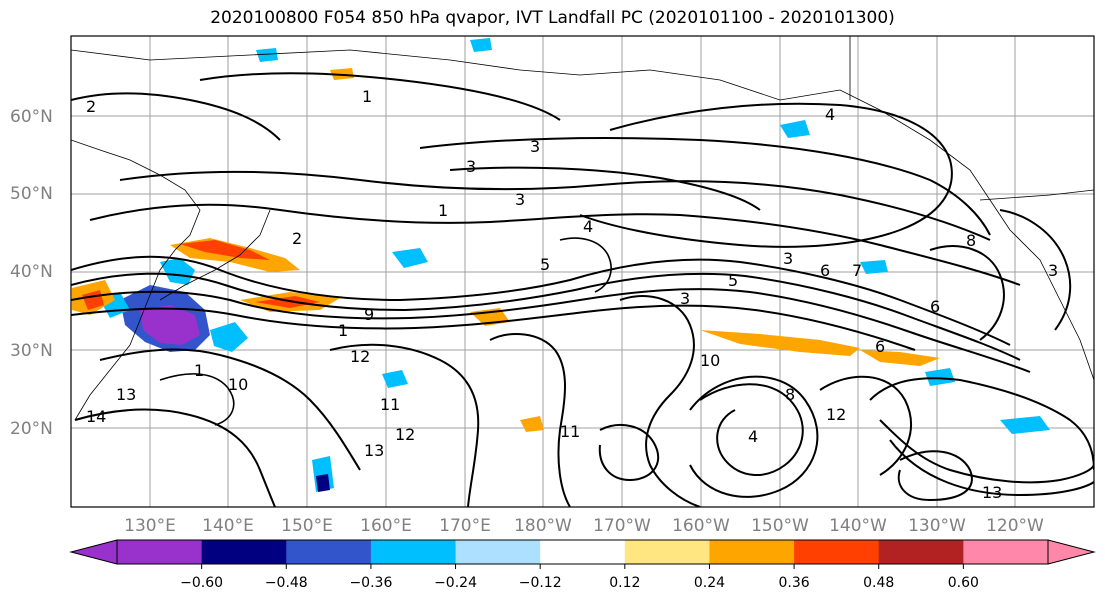 The height and width of the screenshot is (601, 1105). Describe the element at coordinates (201, 583) in the screenshot. I see `colorbar-tick-label: −0.60` at that location.